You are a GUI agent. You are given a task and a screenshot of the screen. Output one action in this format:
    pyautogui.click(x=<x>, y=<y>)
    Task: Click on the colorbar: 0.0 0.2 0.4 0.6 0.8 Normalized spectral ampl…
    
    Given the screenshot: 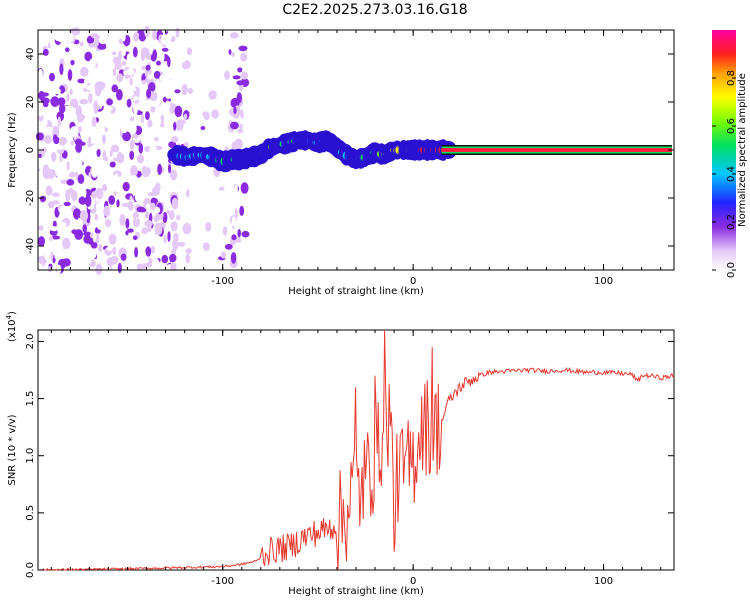 What is the action you would take?
    pyautogui.click(x=730, y=154)
    